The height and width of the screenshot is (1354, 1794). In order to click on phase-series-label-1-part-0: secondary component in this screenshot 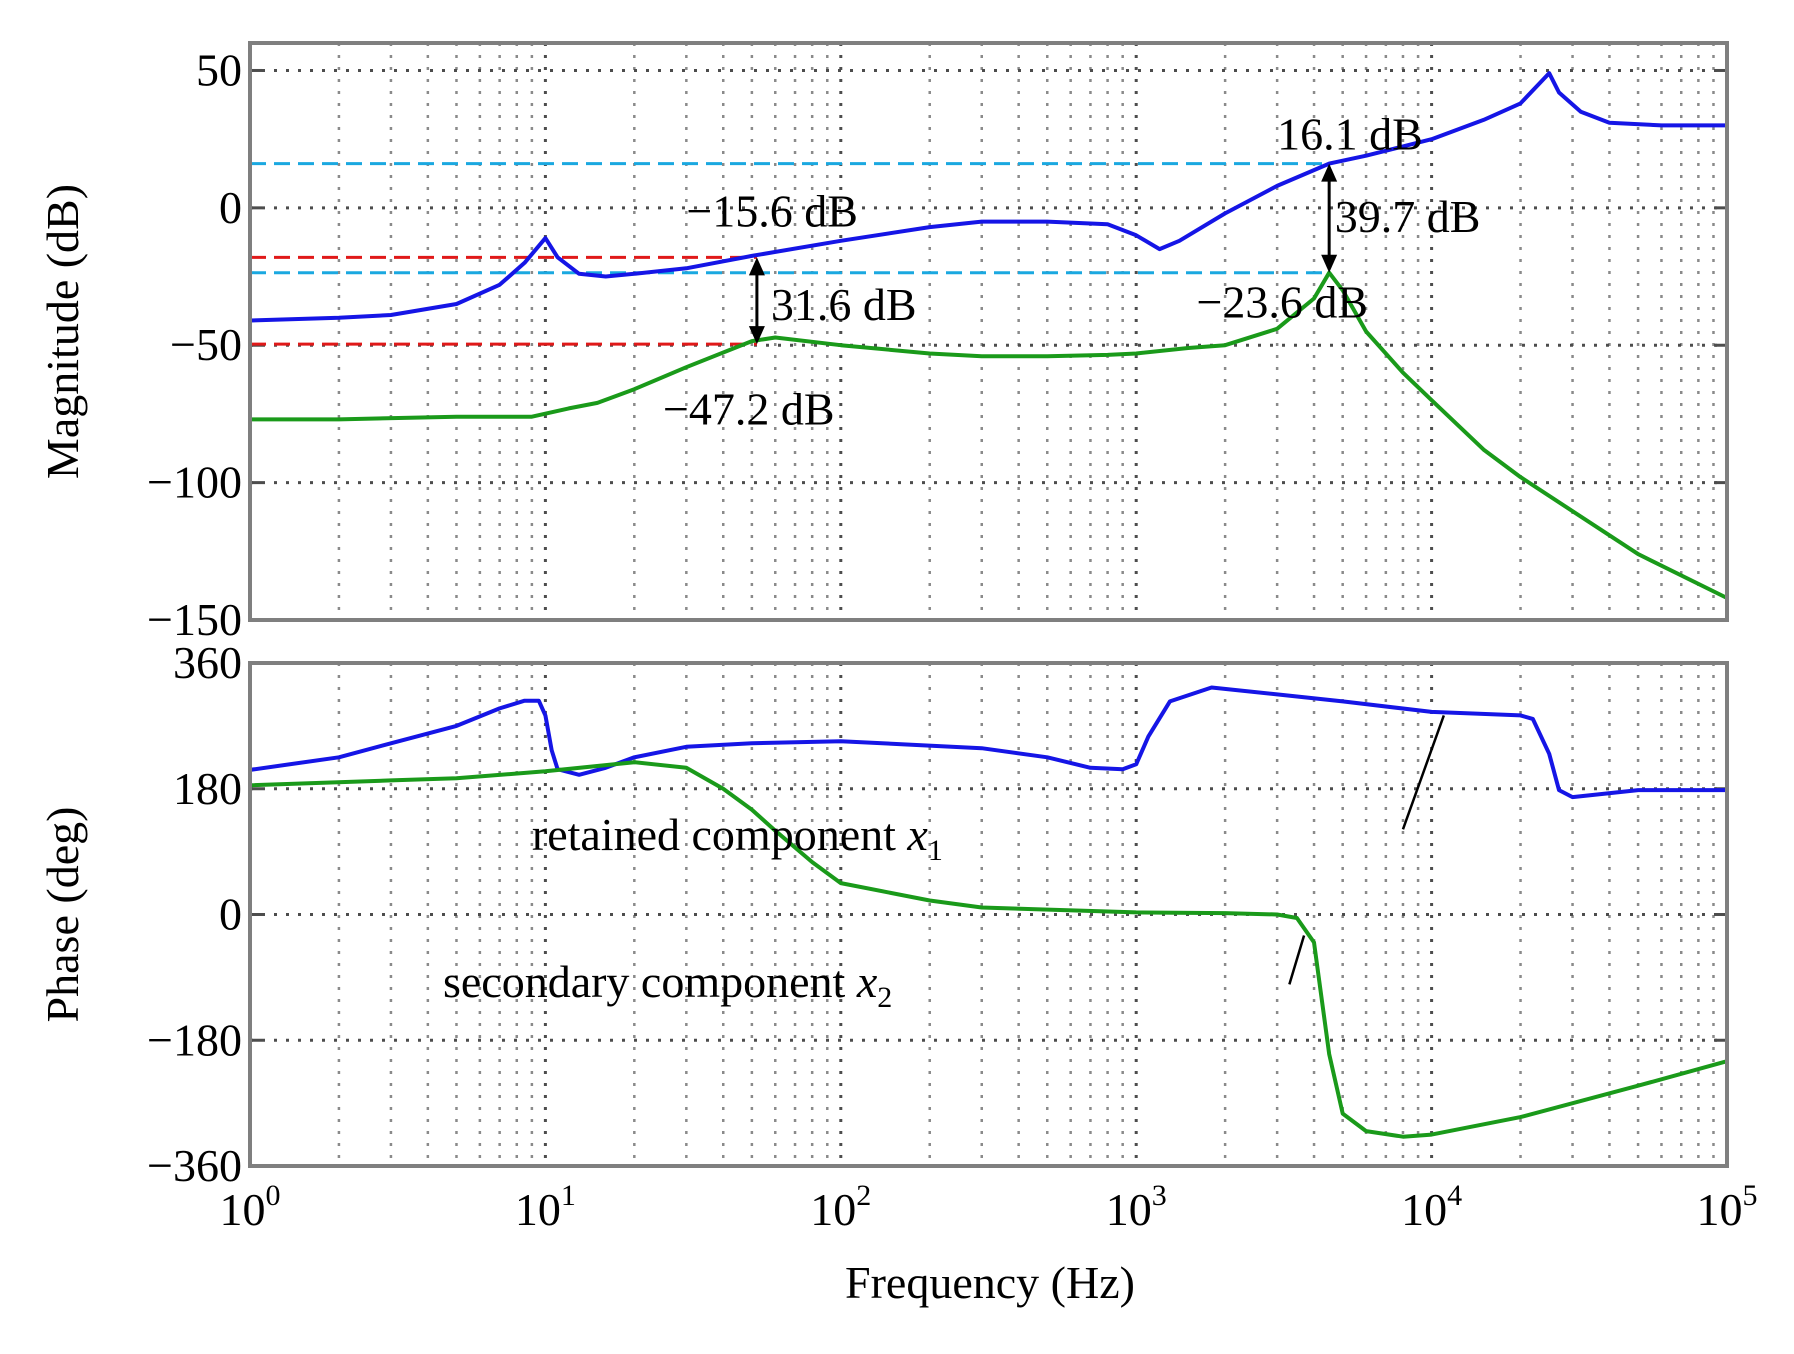, I will do `click(650, 981)`.